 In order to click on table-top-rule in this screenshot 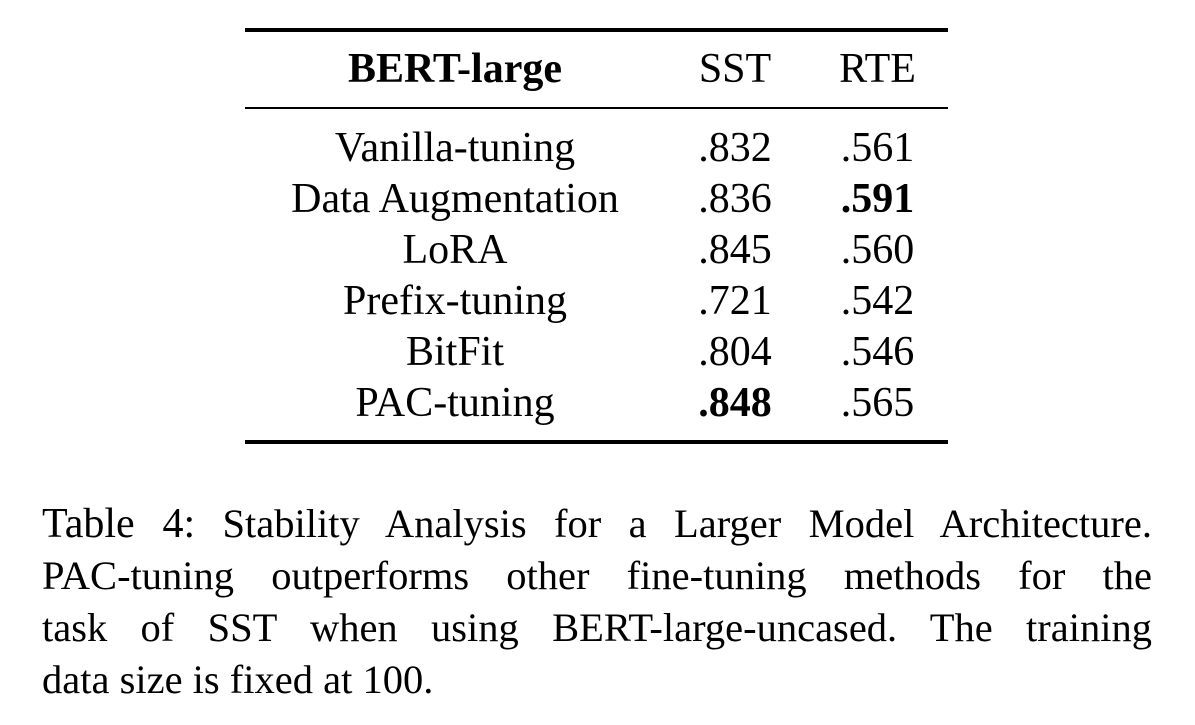, I will do `click(596, 30)`.